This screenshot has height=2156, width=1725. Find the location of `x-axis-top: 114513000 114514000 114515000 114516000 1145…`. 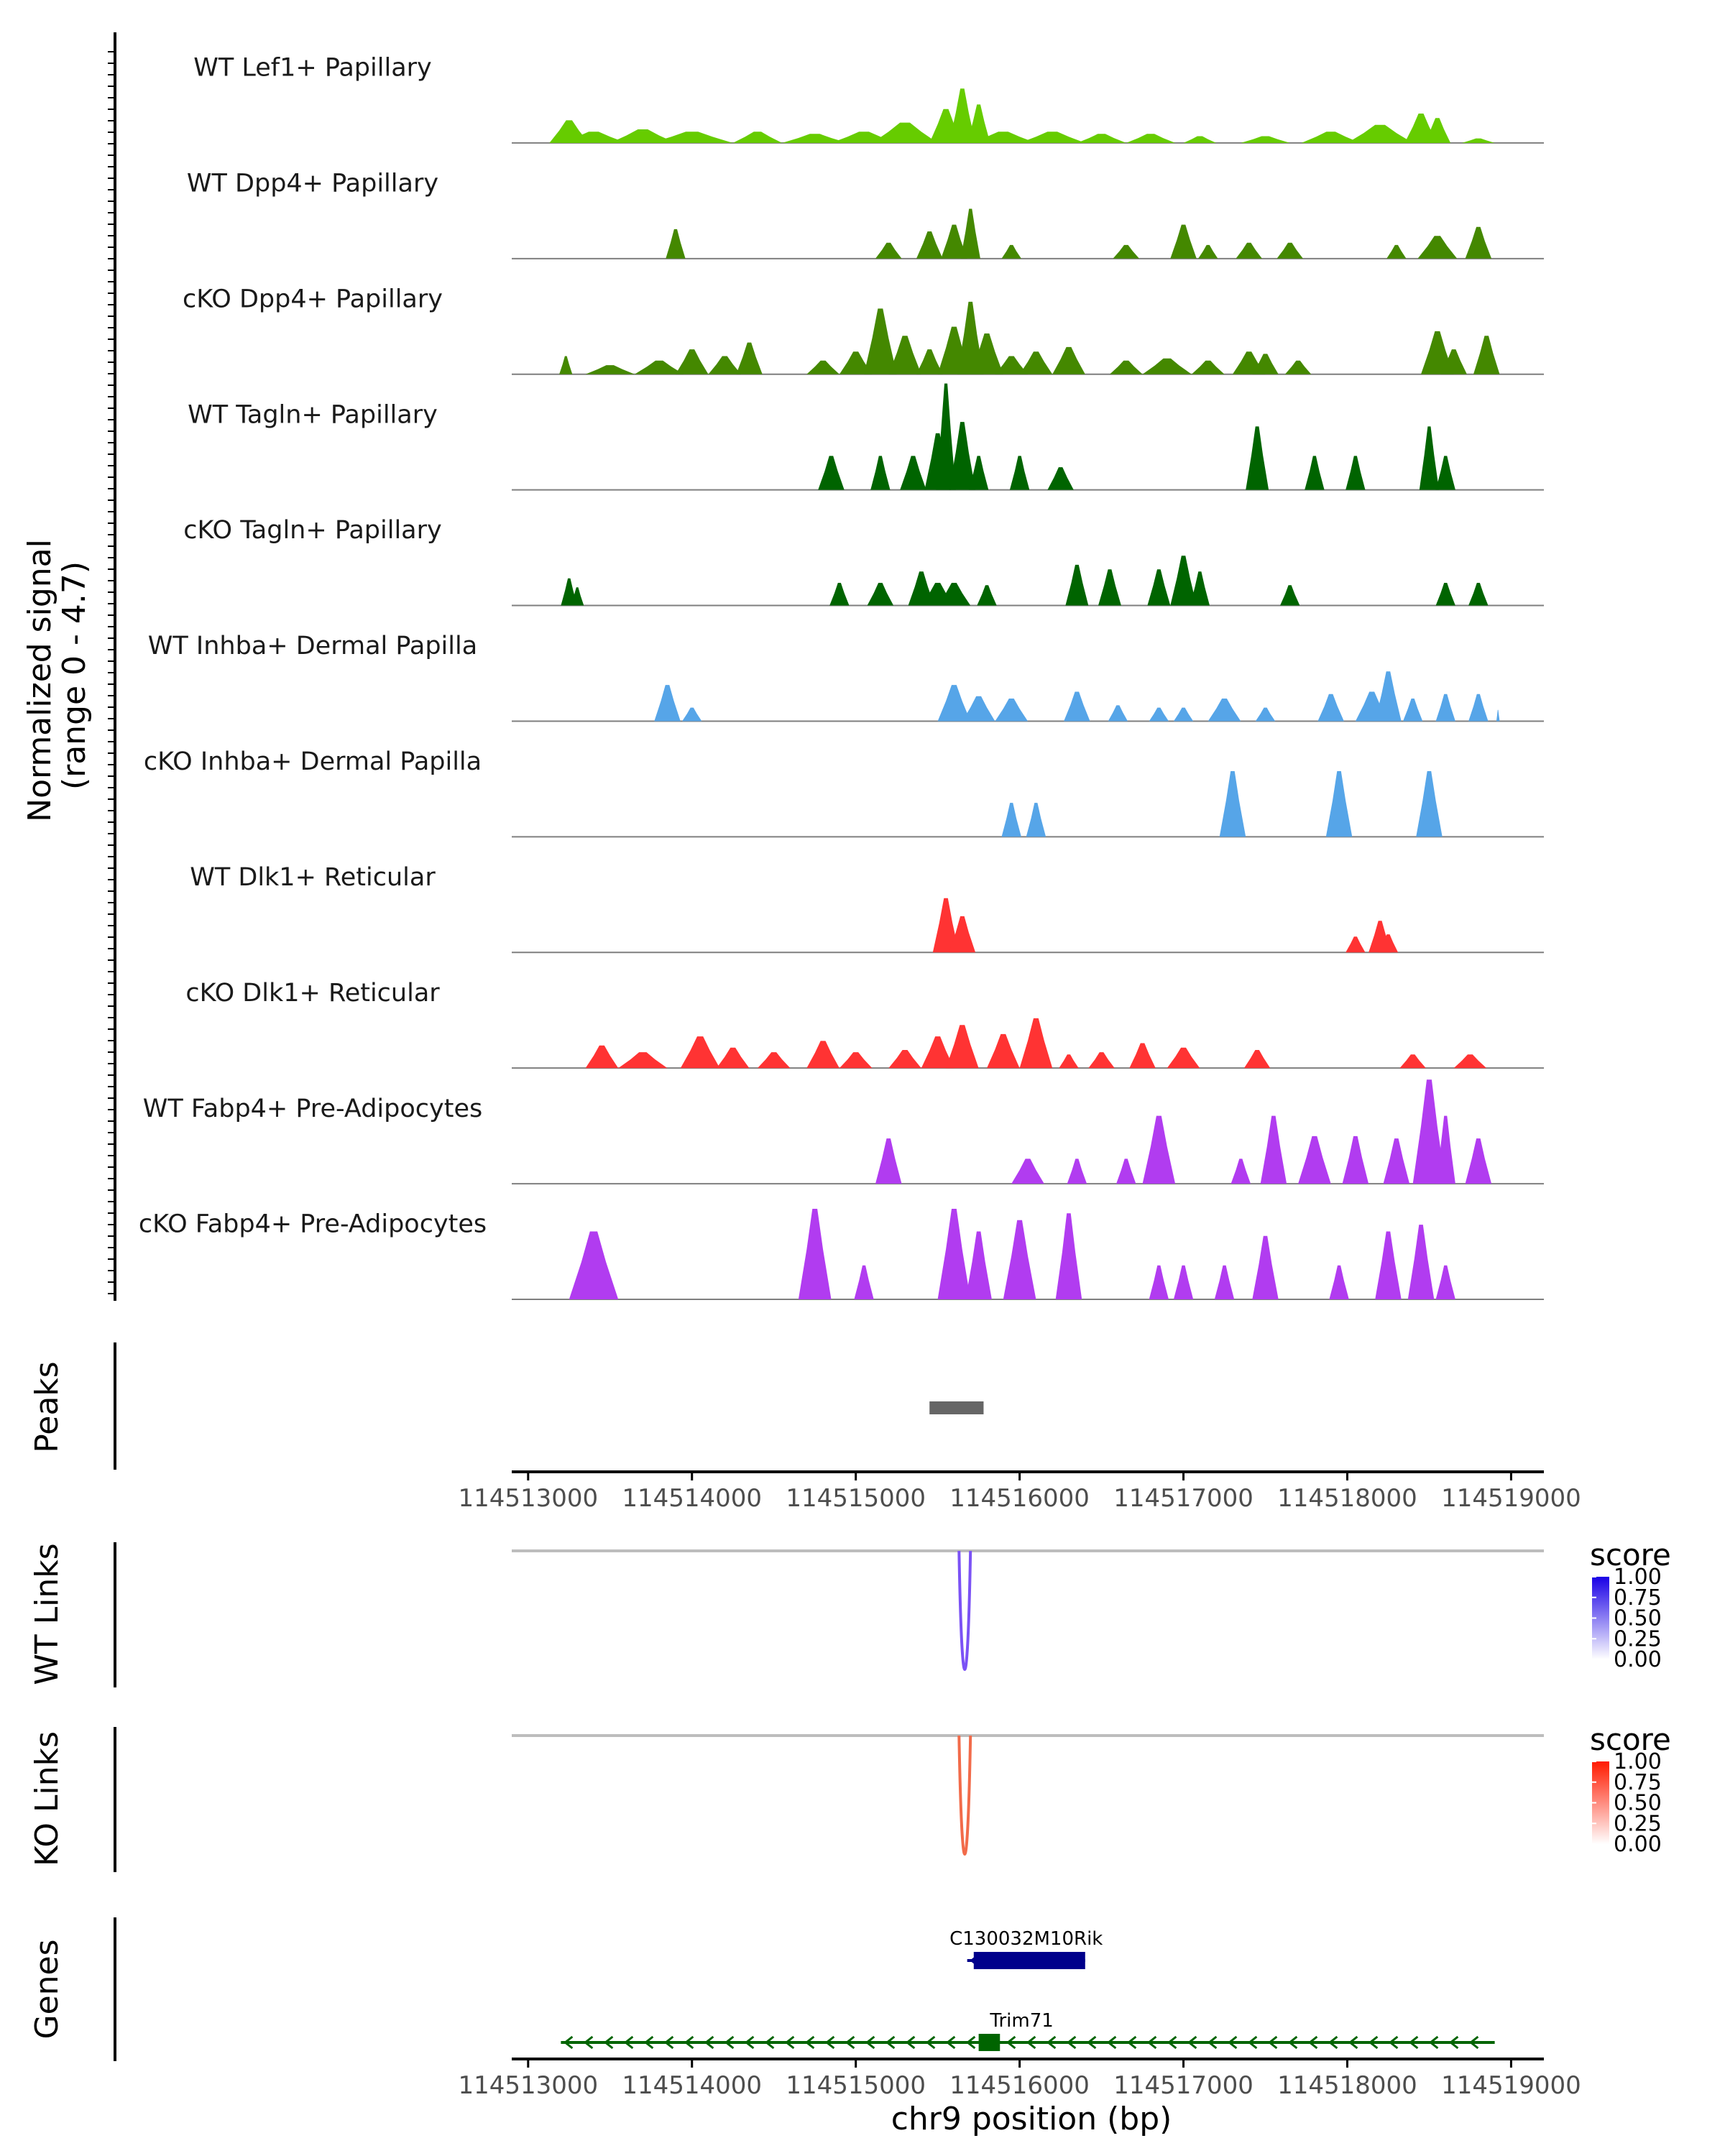

x-axis-top: 114513000 114514000 114515000 114516000 1145… is located at coordinates (1019, 1492).